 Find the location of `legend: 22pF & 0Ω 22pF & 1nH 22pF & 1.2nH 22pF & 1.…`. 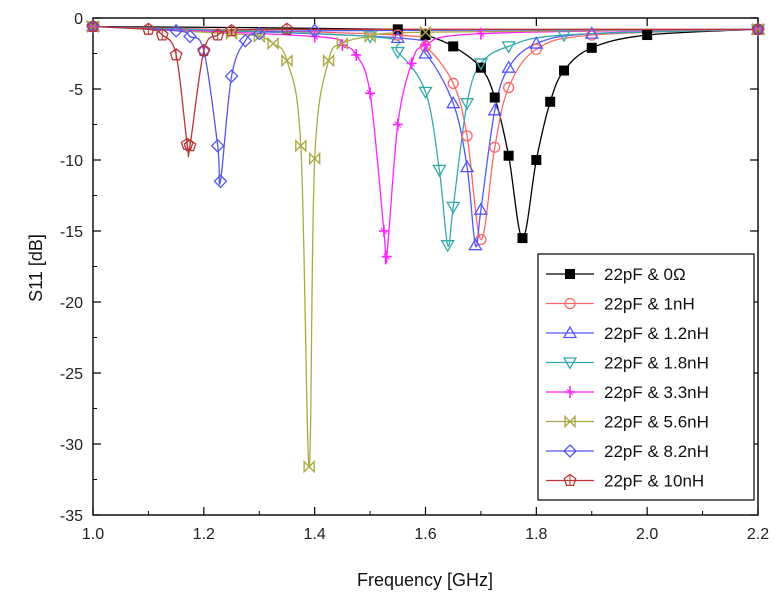

legend: 22pF & 0Ω 22pF & 1nH 22pF & 1.2nH 22pF & 1.… is located at coordinates (646, 377).